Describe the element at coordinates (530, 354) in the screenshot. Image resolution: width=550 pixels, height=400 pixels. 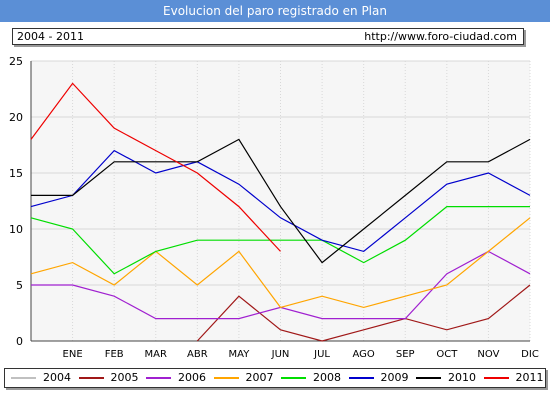
I see `x-tick-label: DIC` at that location.